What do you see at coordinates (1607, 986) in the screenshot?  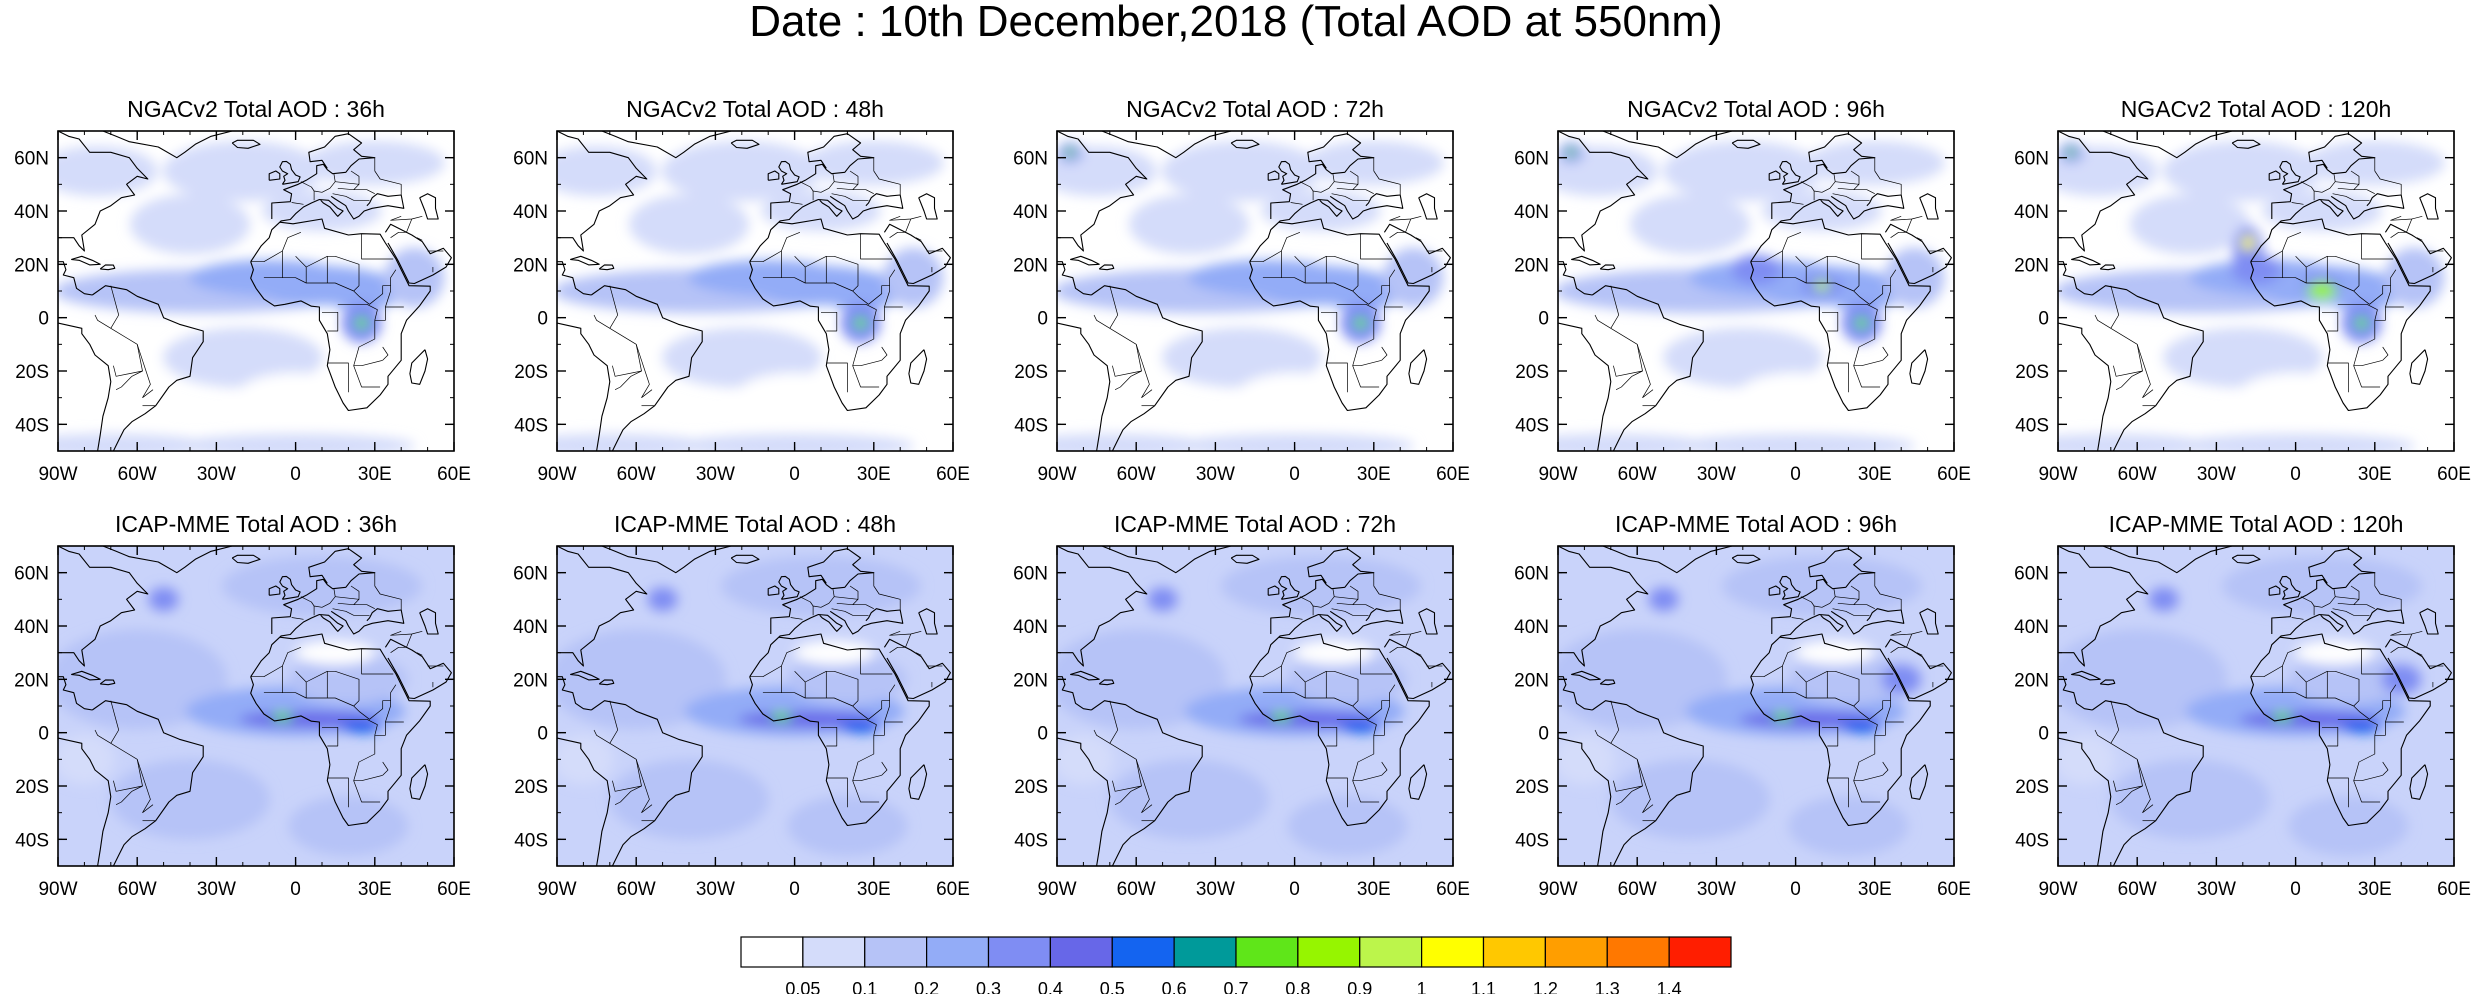 I see `colorbar-label: 1.3` at bounding box center [1607, 986].